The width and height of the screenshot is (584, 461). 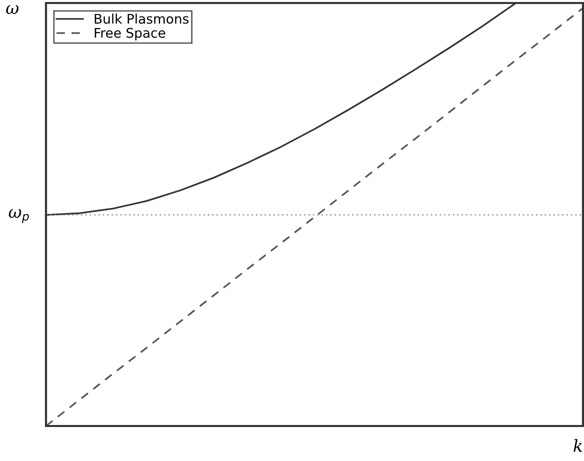 I want to click on y-axis-title: ω, so click(x=12, y=9).